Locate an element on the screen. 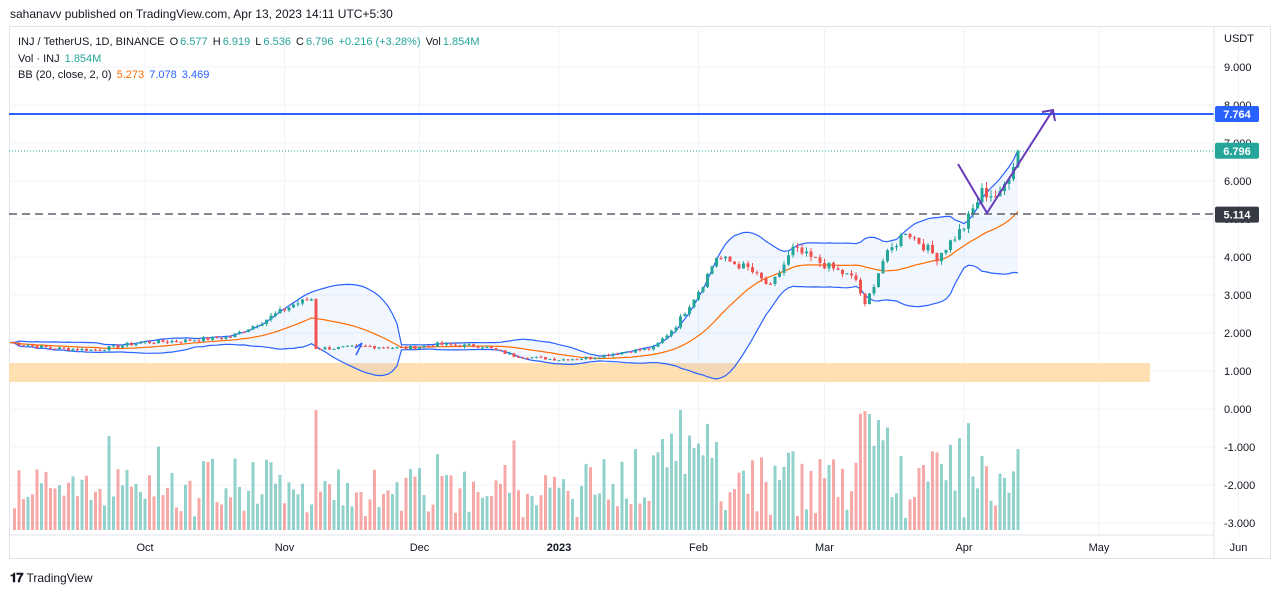 The width and height of the screenshot is (1280, 595). price-label-box is located at coordinates (1237, 150).